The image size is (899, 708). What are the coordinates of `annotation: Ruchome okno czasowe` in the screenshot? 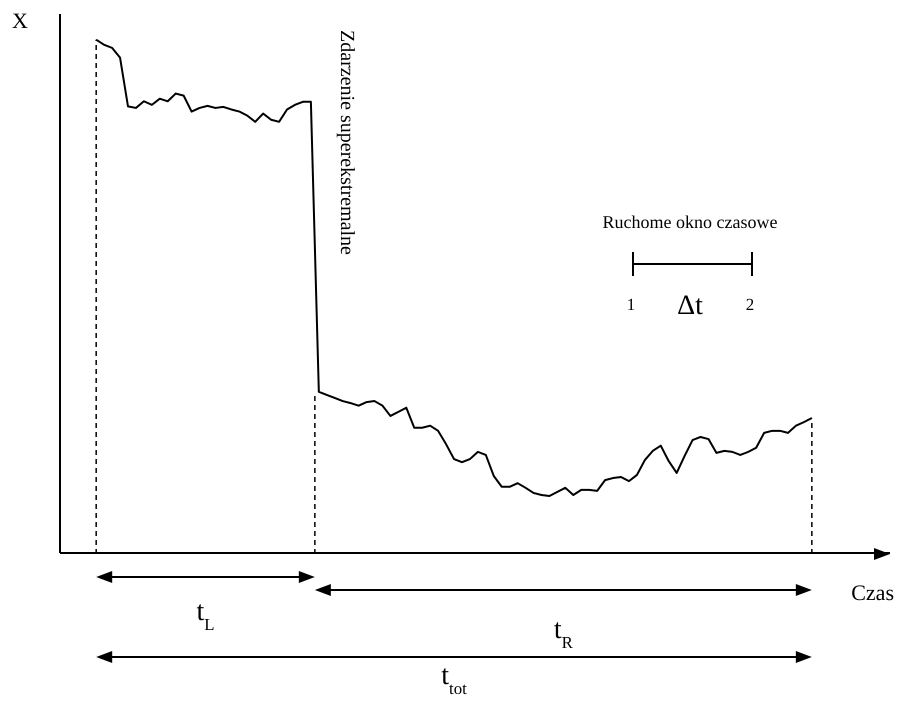 It's located at (690, 222).